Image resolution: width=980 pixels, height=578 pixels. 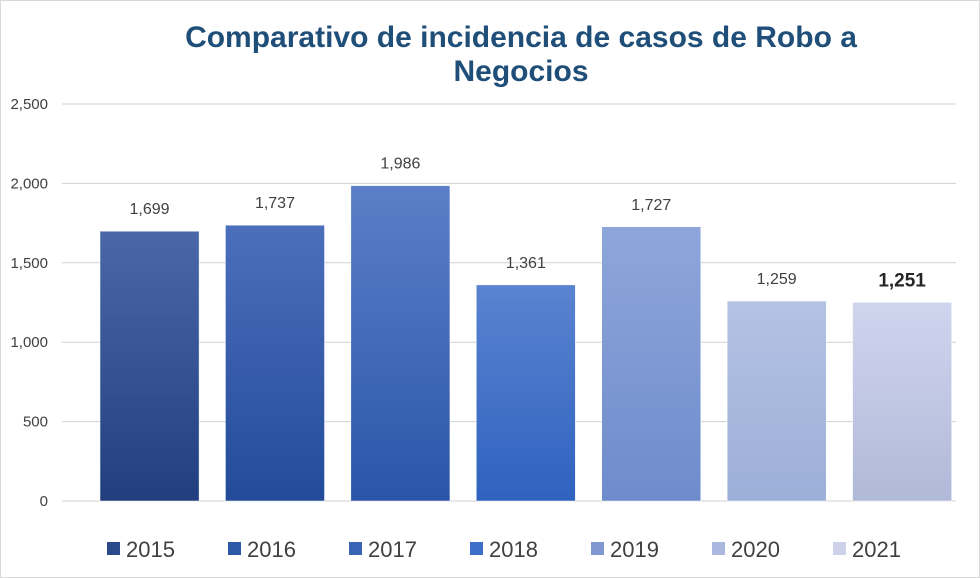 I want to click on bar-2015, so click(x=149, y=366).